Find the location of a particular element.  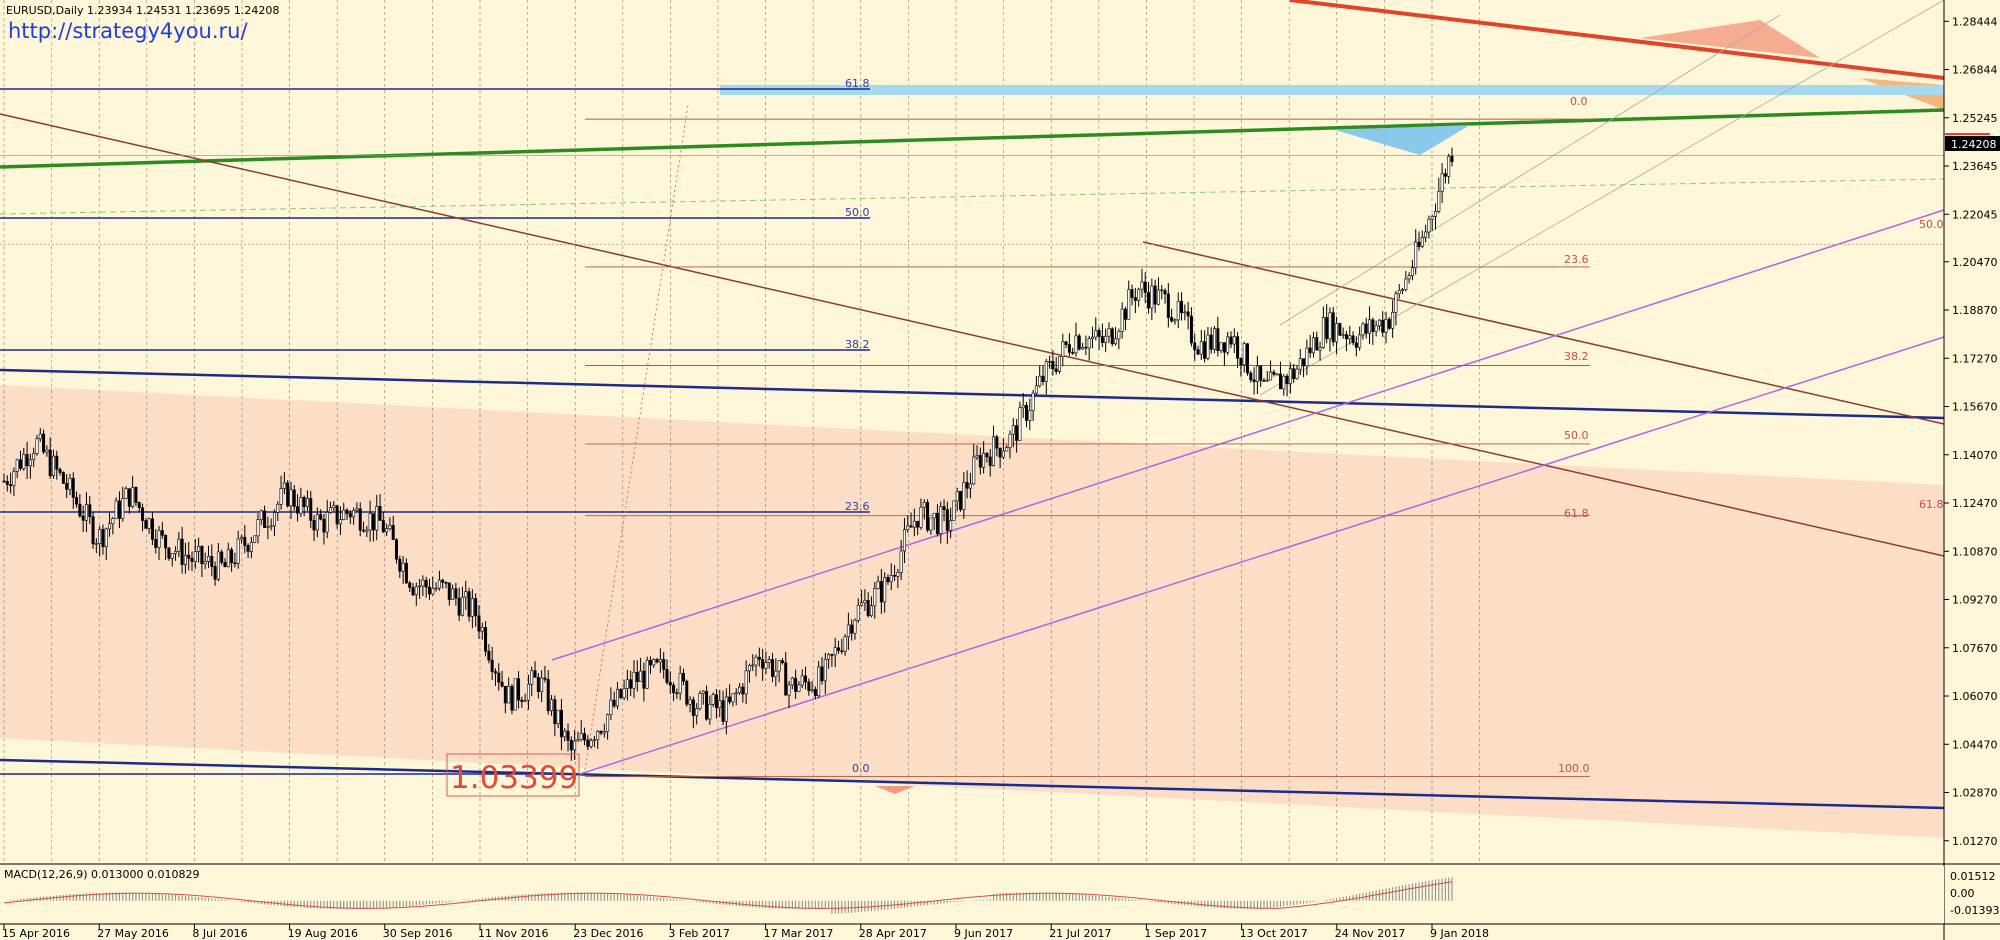

fib-left-label: 50.0 is located at coordinates (857, 212).